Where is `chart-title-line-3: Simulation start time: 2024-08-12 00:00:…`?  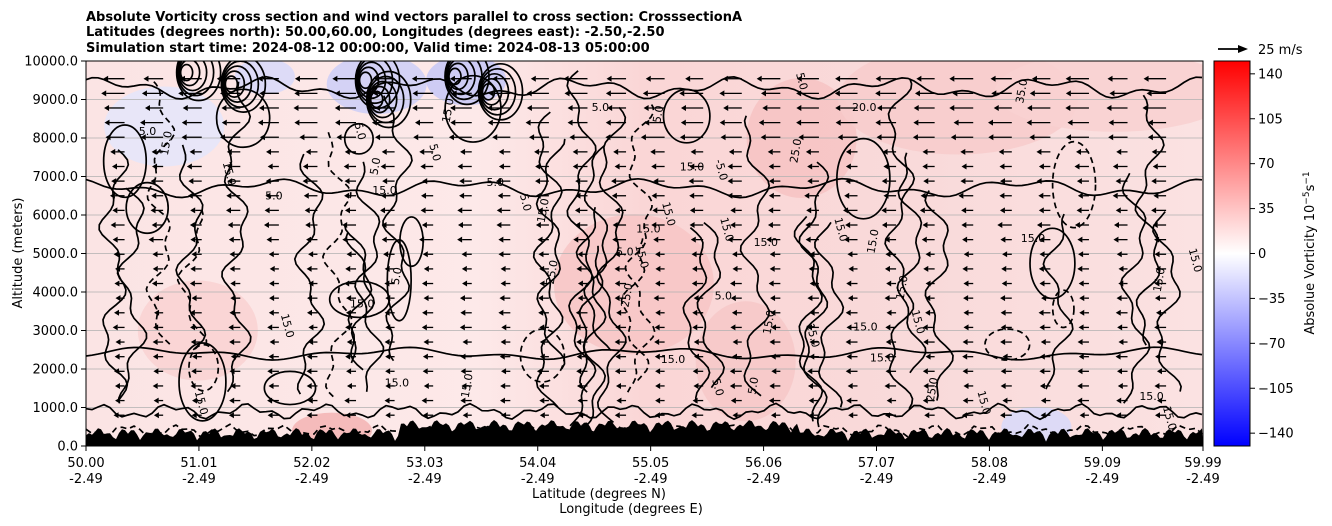
chart-title-line-3: Simulation start time: 2024-08-12 00:00:… is located at coordinates (368, 48).